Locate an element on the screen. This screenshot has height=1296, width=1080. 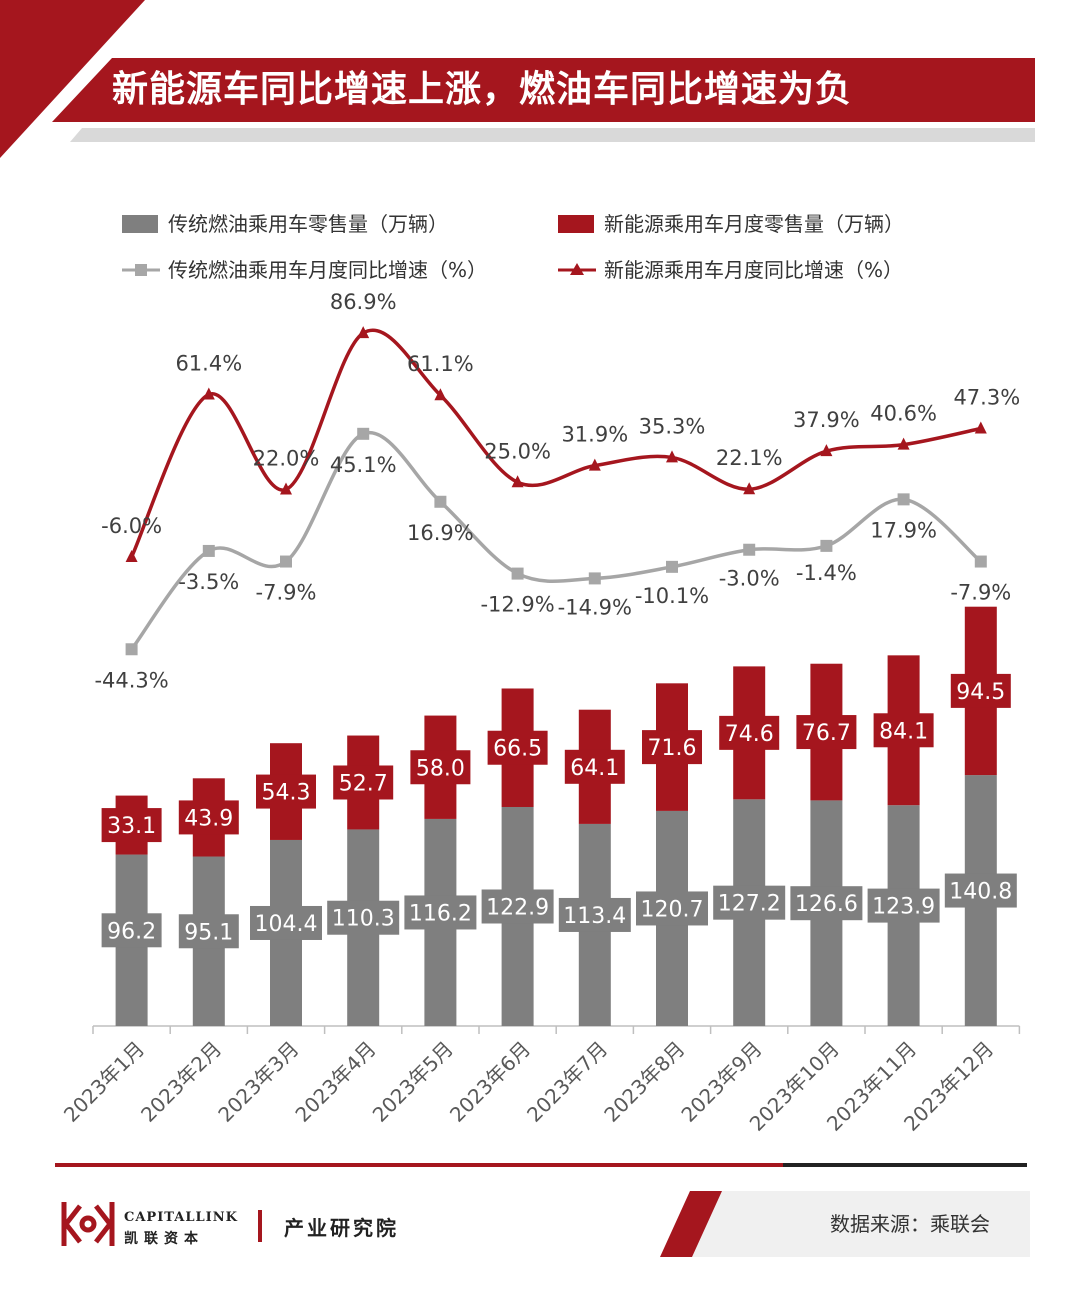
label-nev-value: 76.7 is located at coordinates (826, 733).